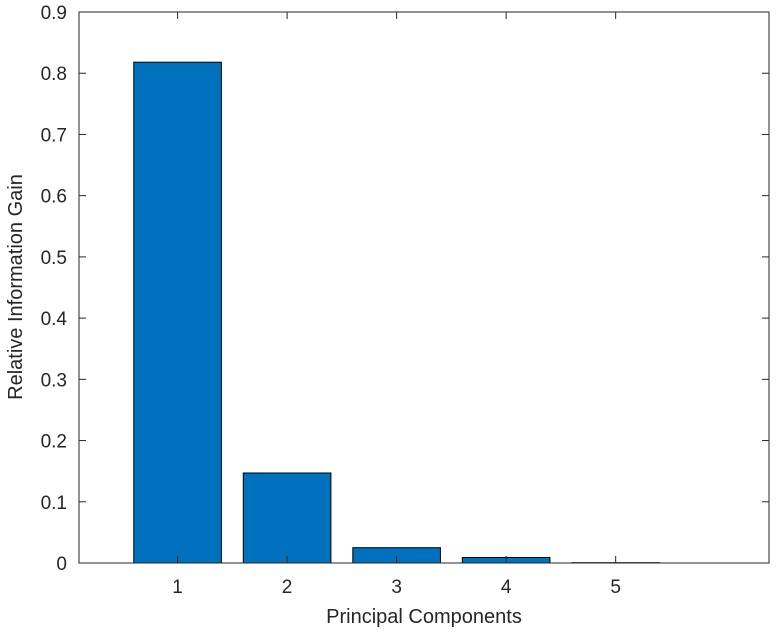 This screenshot has height=639, width=779. Describe the element at coordinates (54, 74) in the screenshot. I see `y-tick-label: 0.8` at that location.